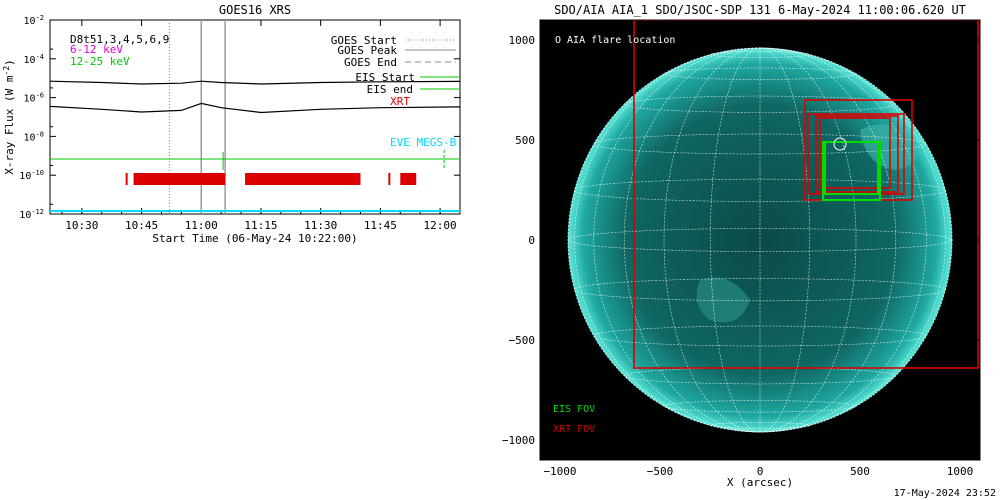 The height and width of the screenshot is (500, 1000). Describe the element at coordinates (40, 96) in the screenshot. I see `y-tick-exponent: -6` at that location.